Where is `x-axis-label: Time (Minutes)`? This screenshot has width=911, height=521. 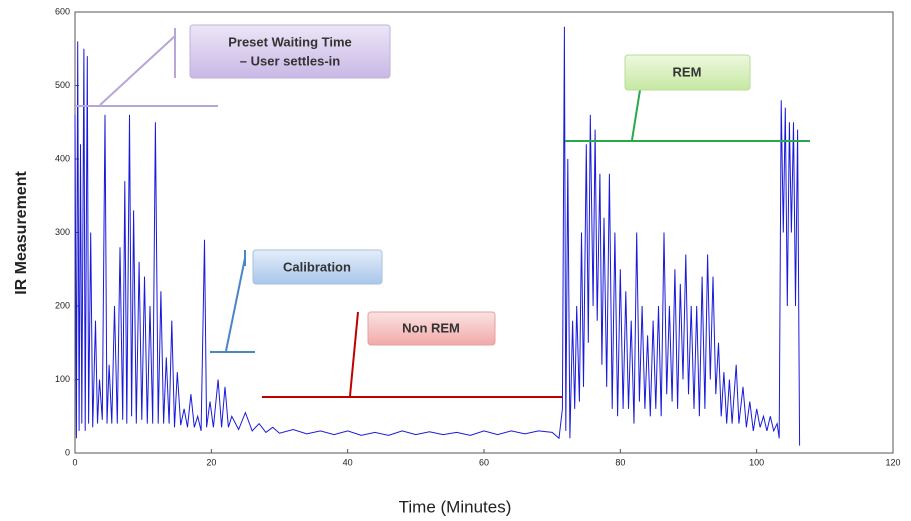 x-axis-label: Time (Minutes) is located at coordinates (455, 506).